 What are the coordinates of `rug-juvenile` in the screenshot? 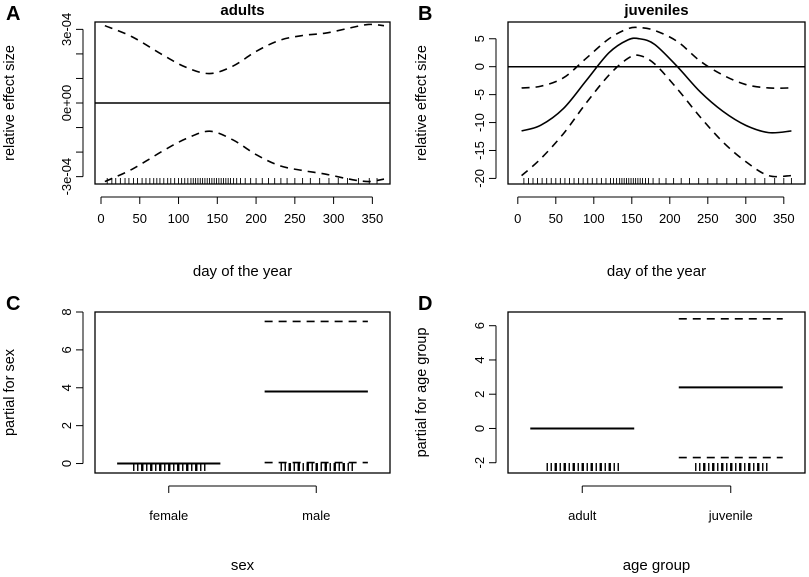 It's located at (731, 467).